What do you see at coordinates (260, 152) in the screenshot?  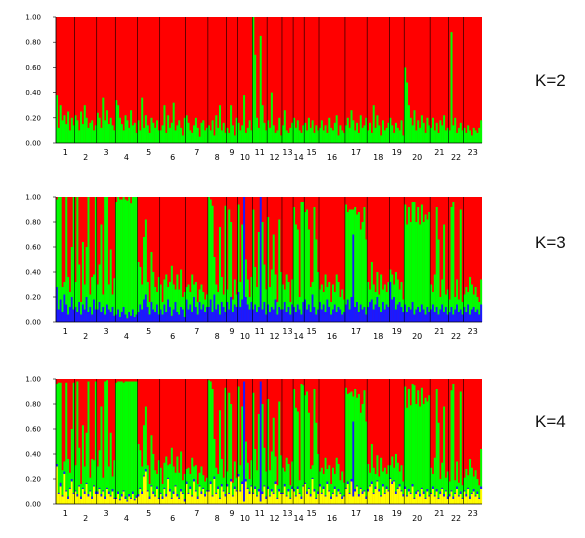 I see `population-label: 11` at bounding box center [260, 152].